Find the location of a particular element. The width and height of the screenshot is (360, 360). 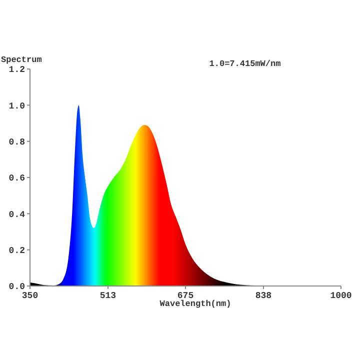

y-tick-label: 1.2 is located at coordinates (16, 70).